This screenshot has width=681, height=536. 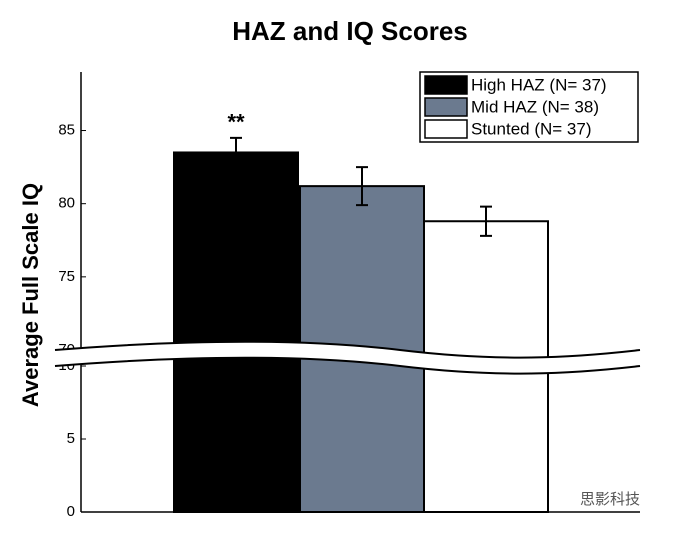 I want to click on y-tick-label: 75, so click(x=66, y=276).